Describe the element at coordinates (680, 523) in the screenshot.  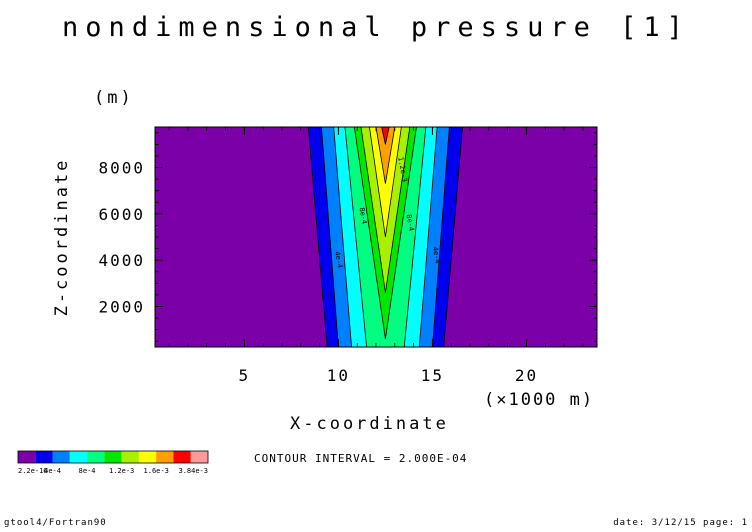
I see `footer-date-page: date: 3/12/15 page: 1` at that location.